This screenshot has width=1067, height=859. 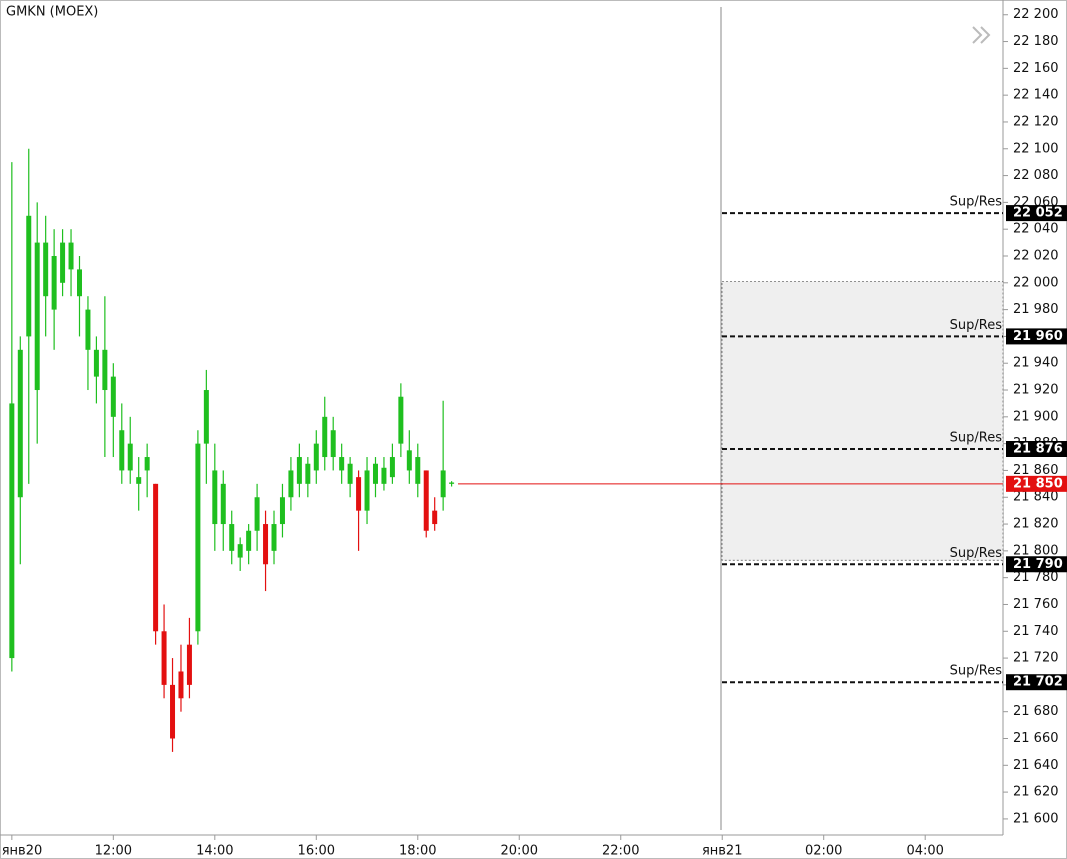 I want to click on y-tick-label: 21 740, so click(x=1036, y=631).